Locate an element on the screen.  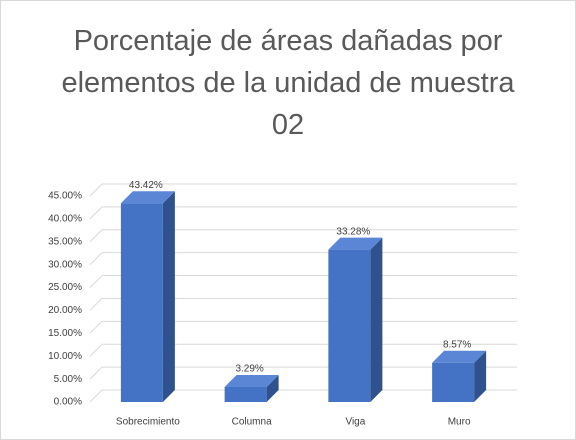
x-tick-label: Columna is located at coordinates (252, 422).